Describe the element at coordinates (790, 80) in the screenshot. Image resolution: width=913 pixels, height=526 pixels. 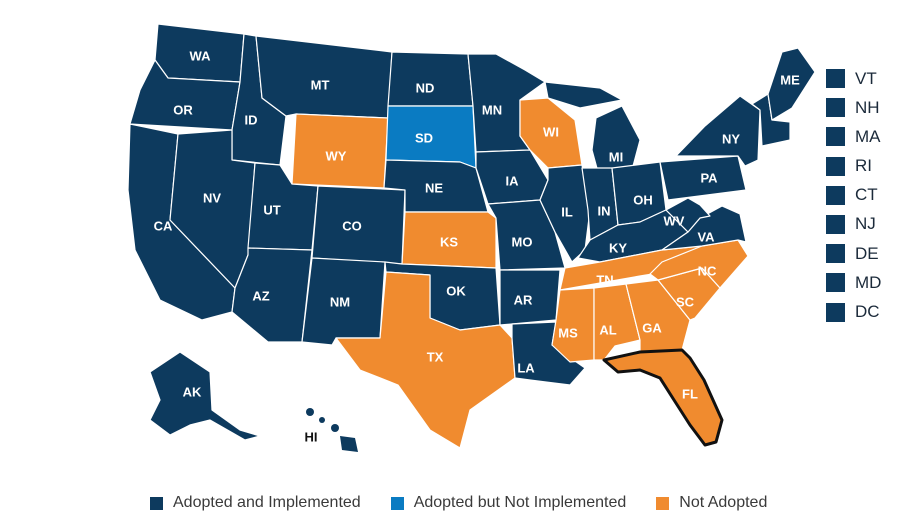
I see `state-label-ME: ME` at that location.